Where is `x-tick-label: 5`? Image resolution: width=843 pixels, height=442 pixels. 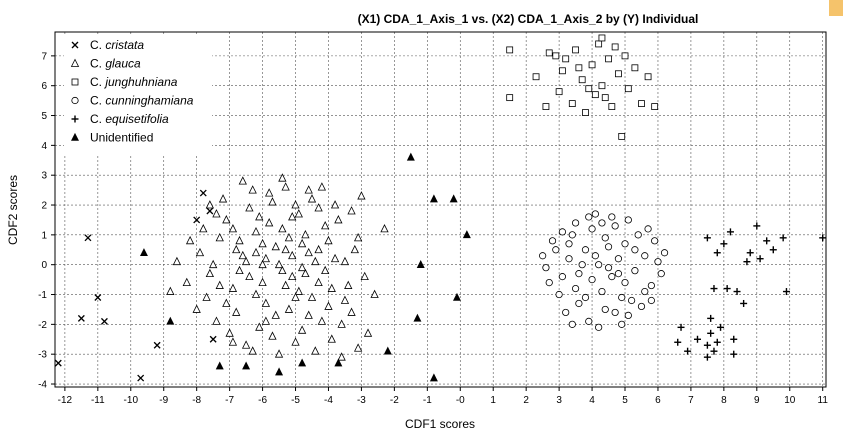
x-tick-label: 5 is located at coordinates (625, 400).